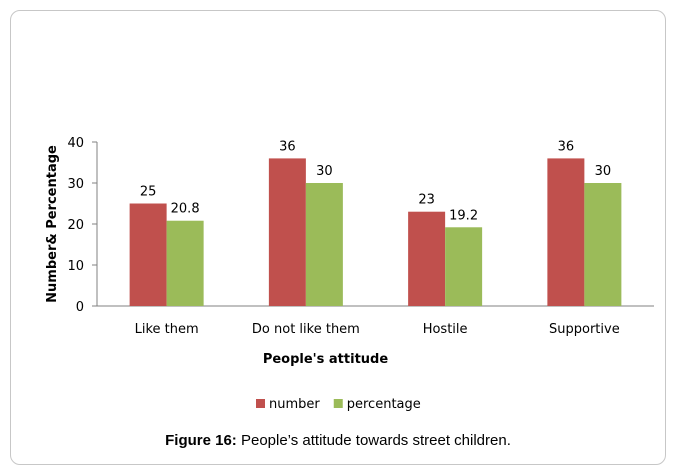 This screenshot has height=475, width=676. I want to click on legend-swatch-percentage, so click(338, 403).